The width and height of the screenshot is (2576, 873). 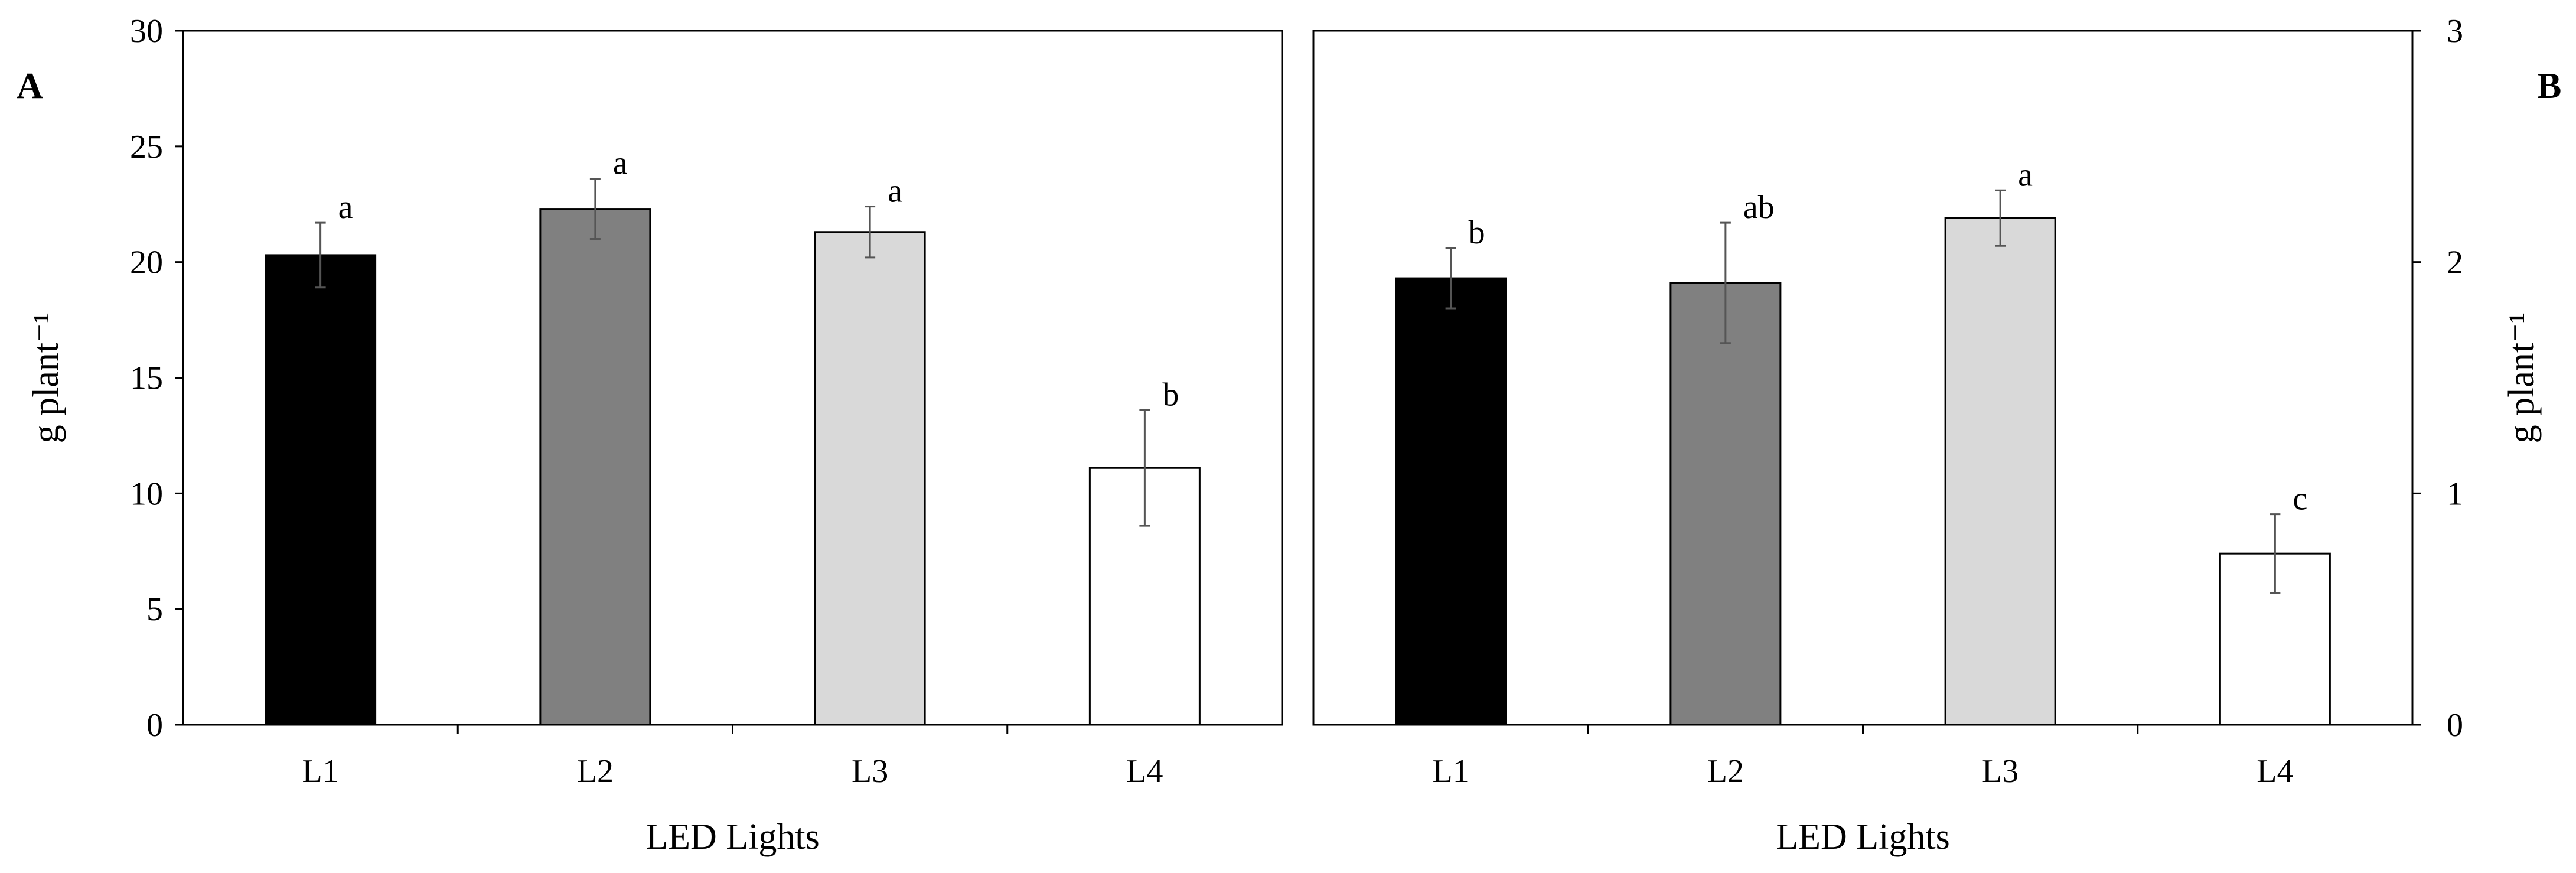 I want to click on panel-b-x-axis-title: LED Lights, so click(x=1862, y=837).